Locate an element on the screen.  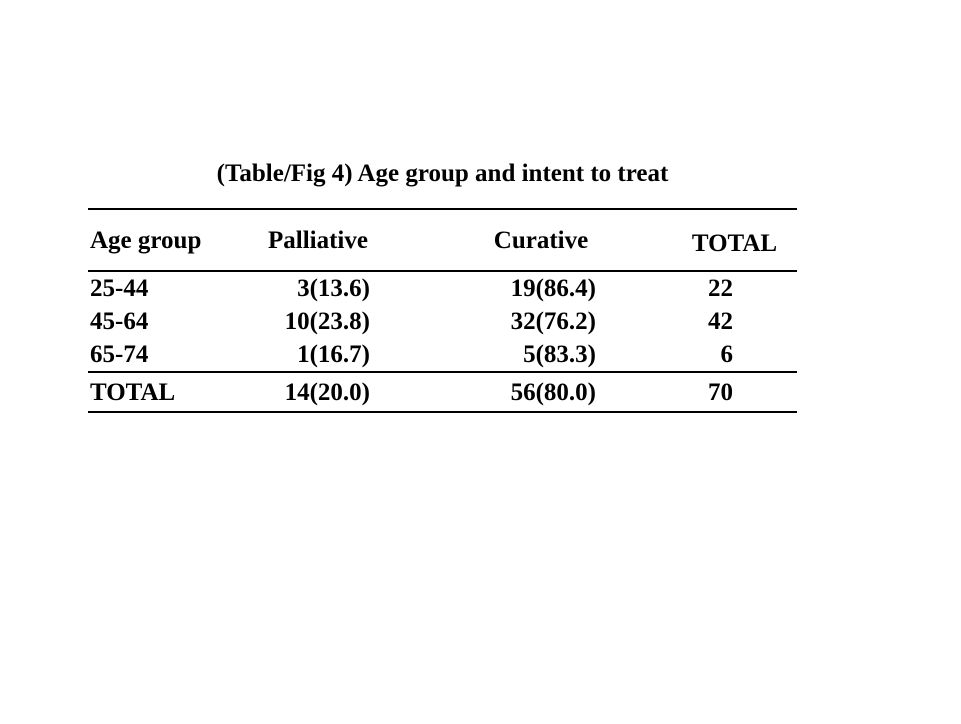
cell-row-total: 42 is located at coordinates (720, 321).